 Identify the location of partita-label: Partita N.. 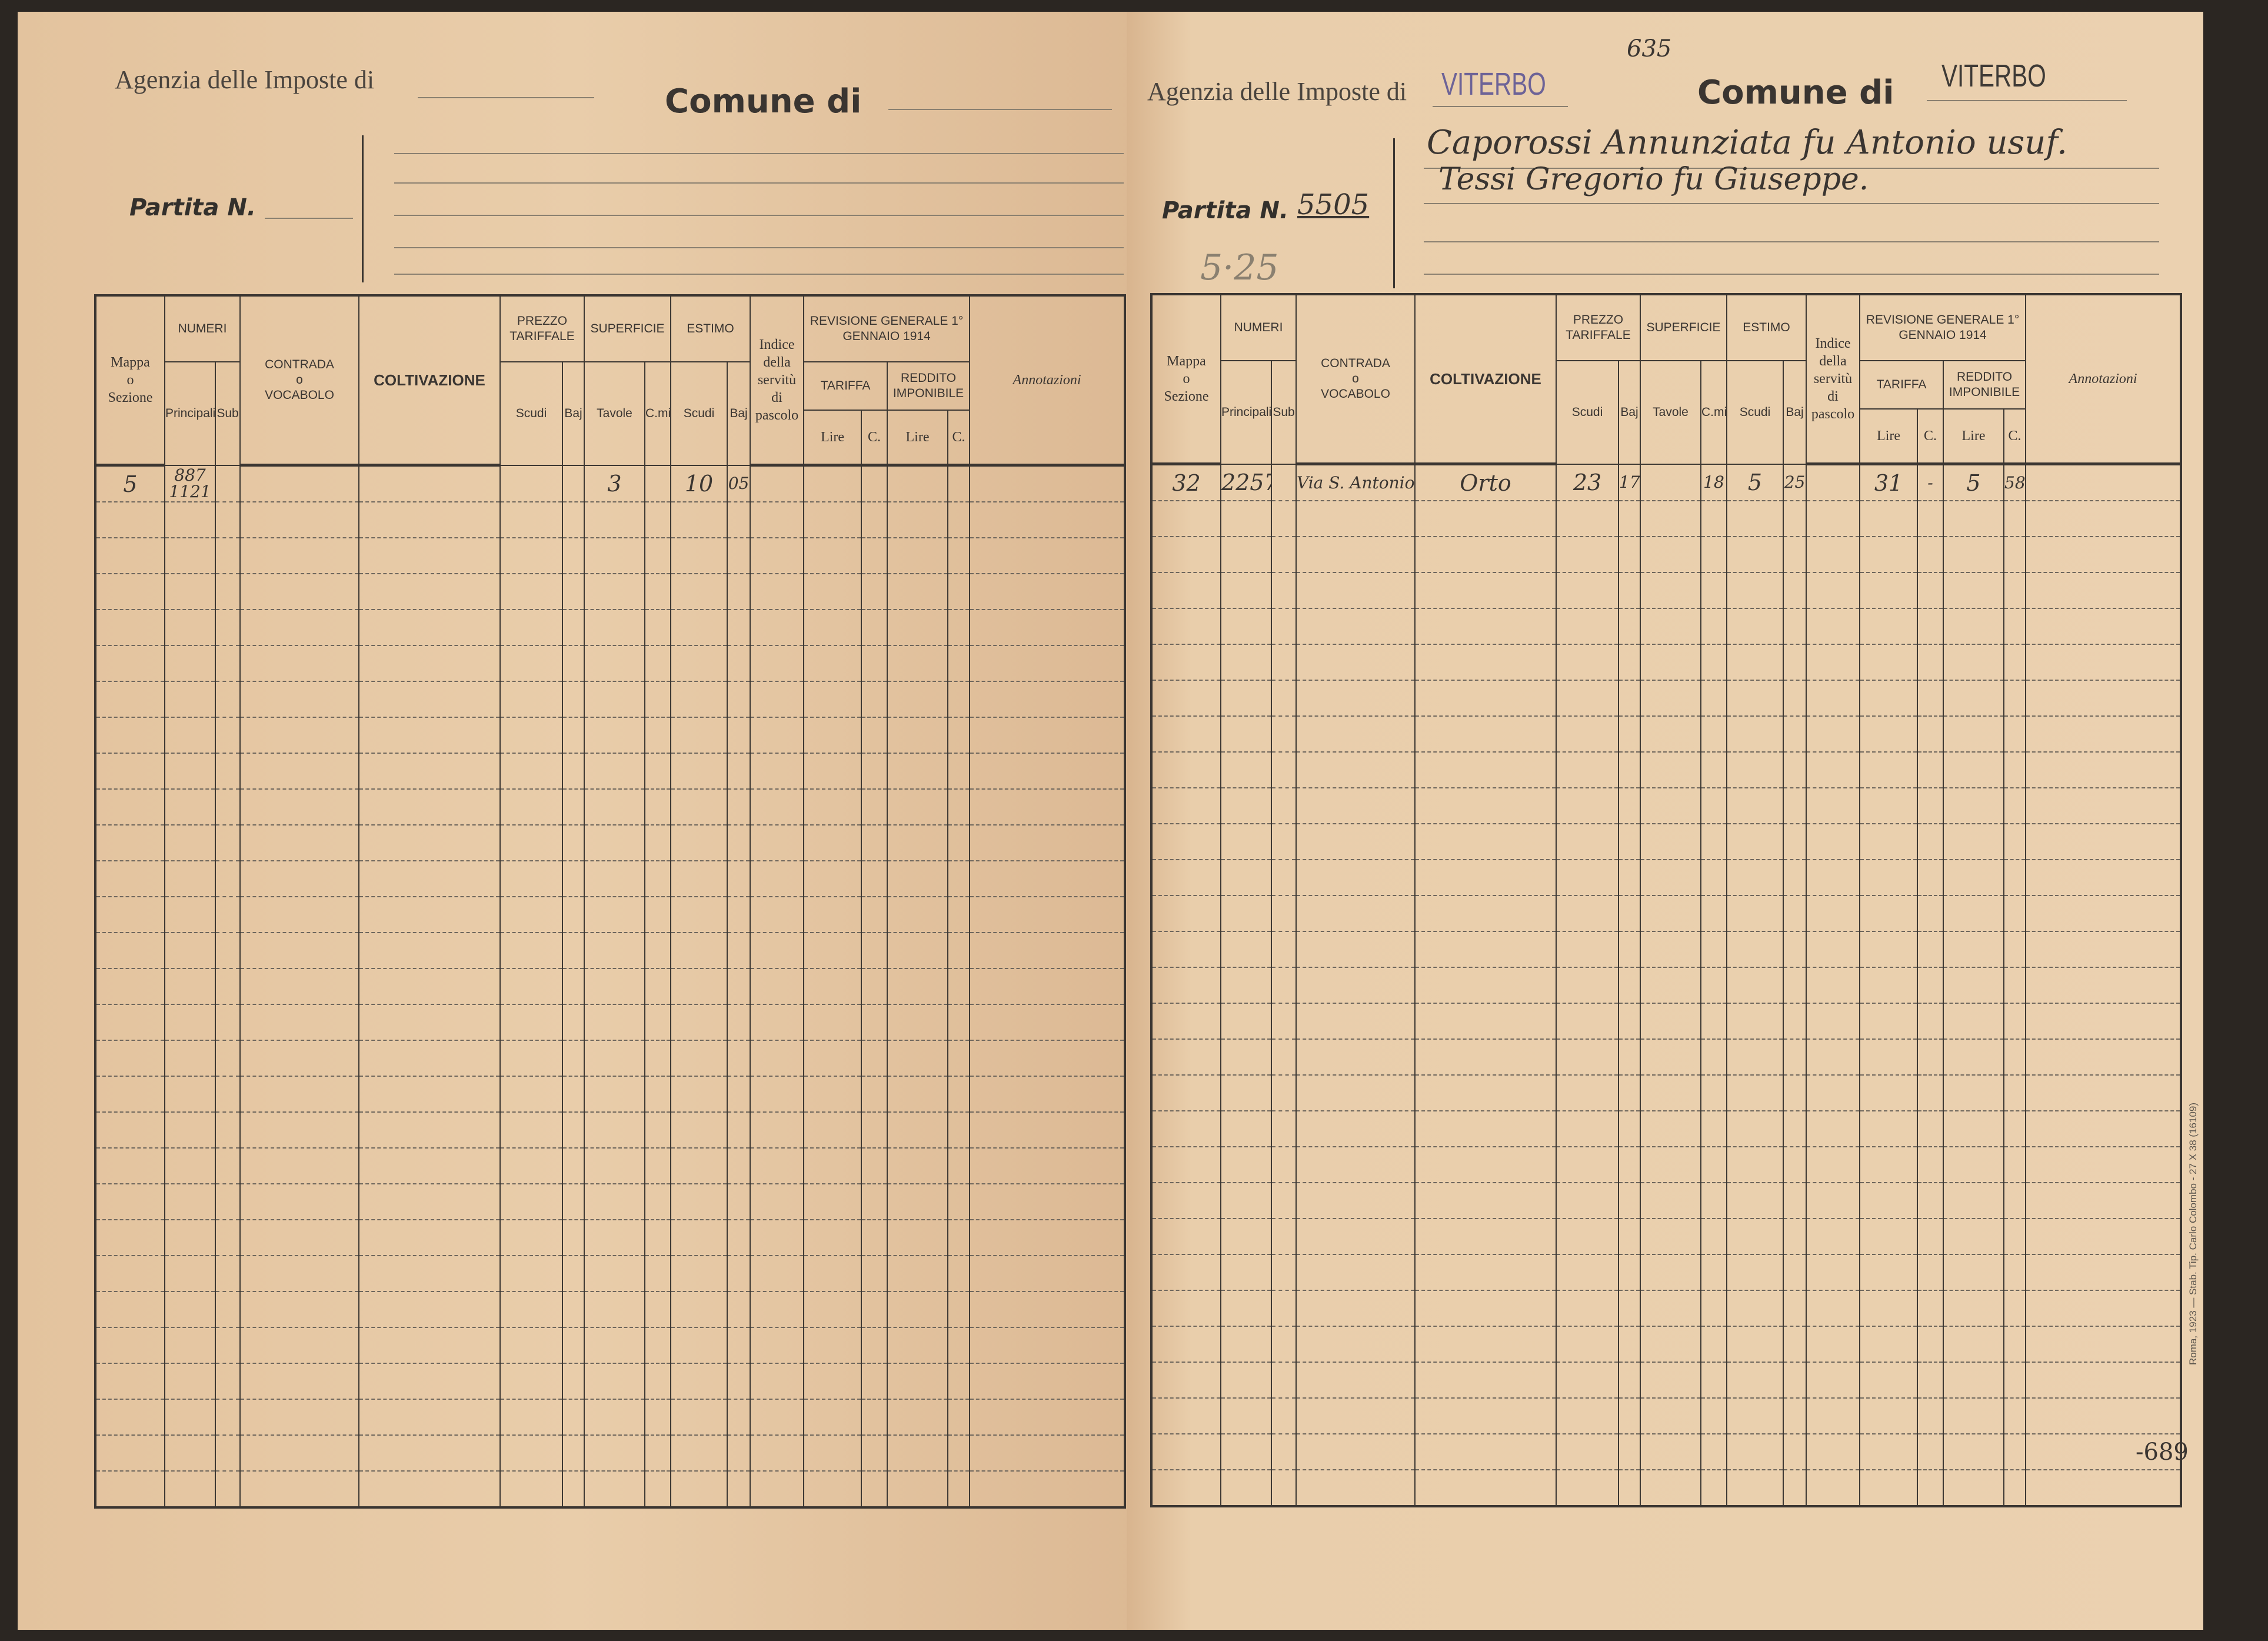
(1225, 210).